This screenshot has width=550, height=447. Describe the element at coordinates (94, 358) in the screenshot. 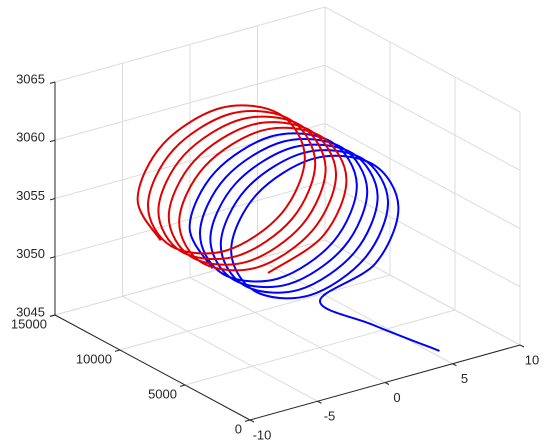

I see `y-tick-label: 10000` at that location.